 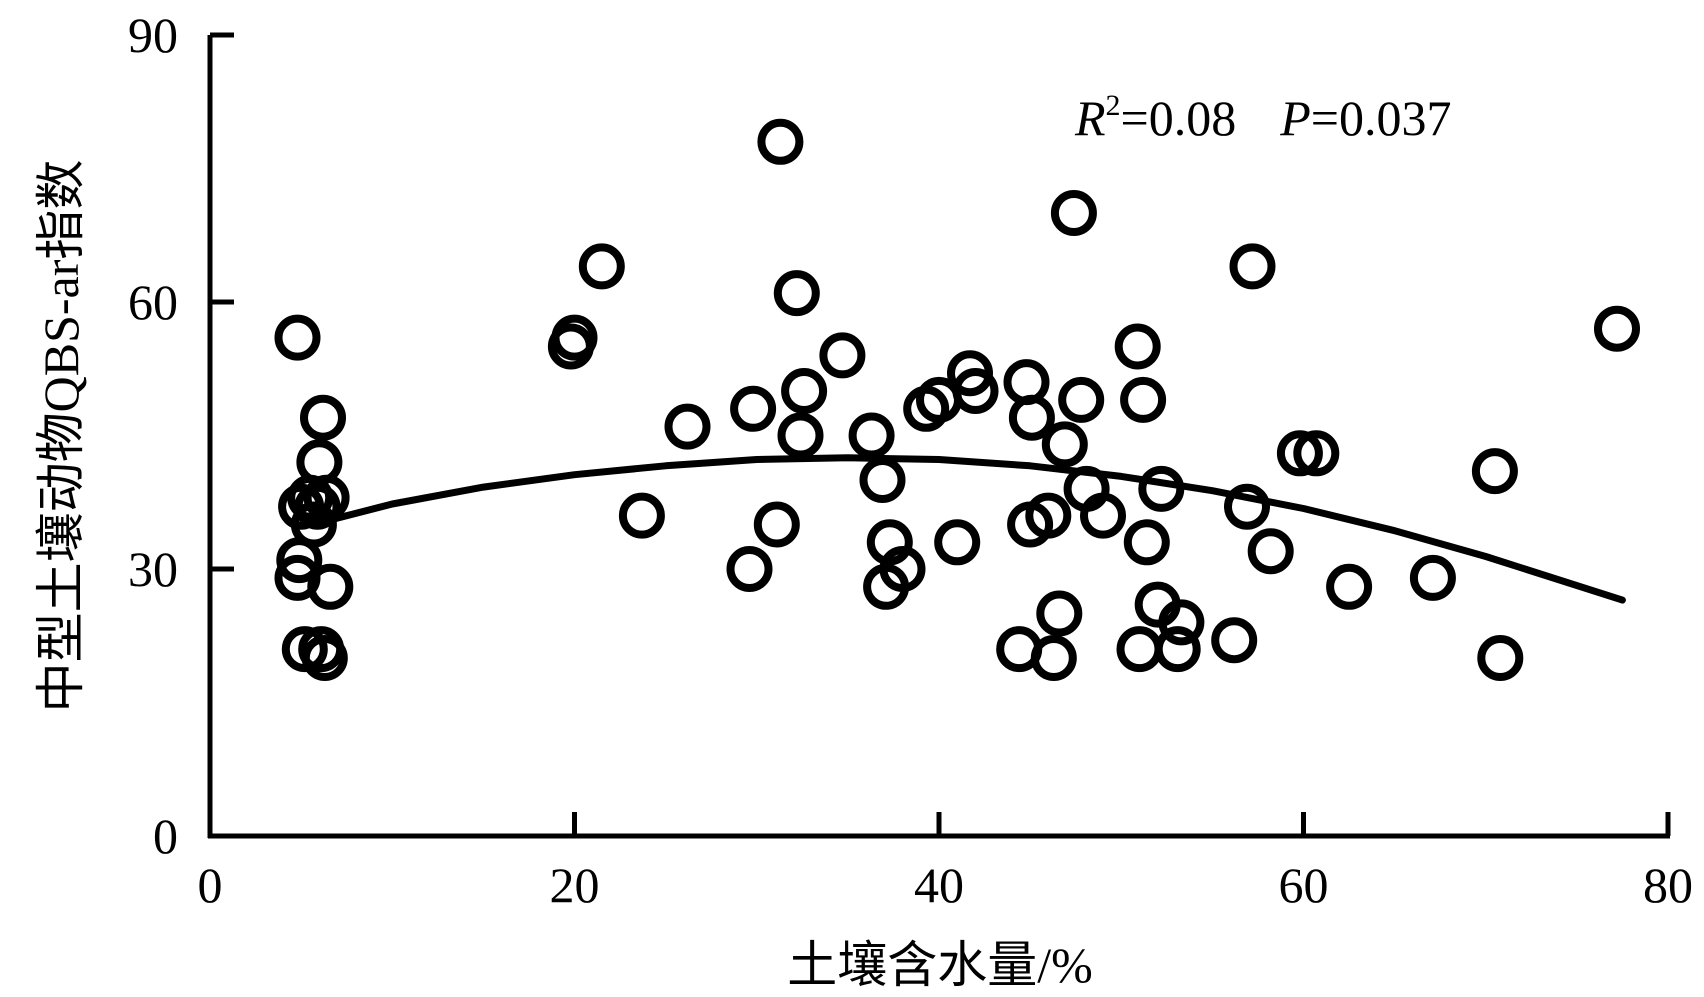 I want to click on stats-annotation: R2=0.08 P=0.037, so click(x=1263, y=117).